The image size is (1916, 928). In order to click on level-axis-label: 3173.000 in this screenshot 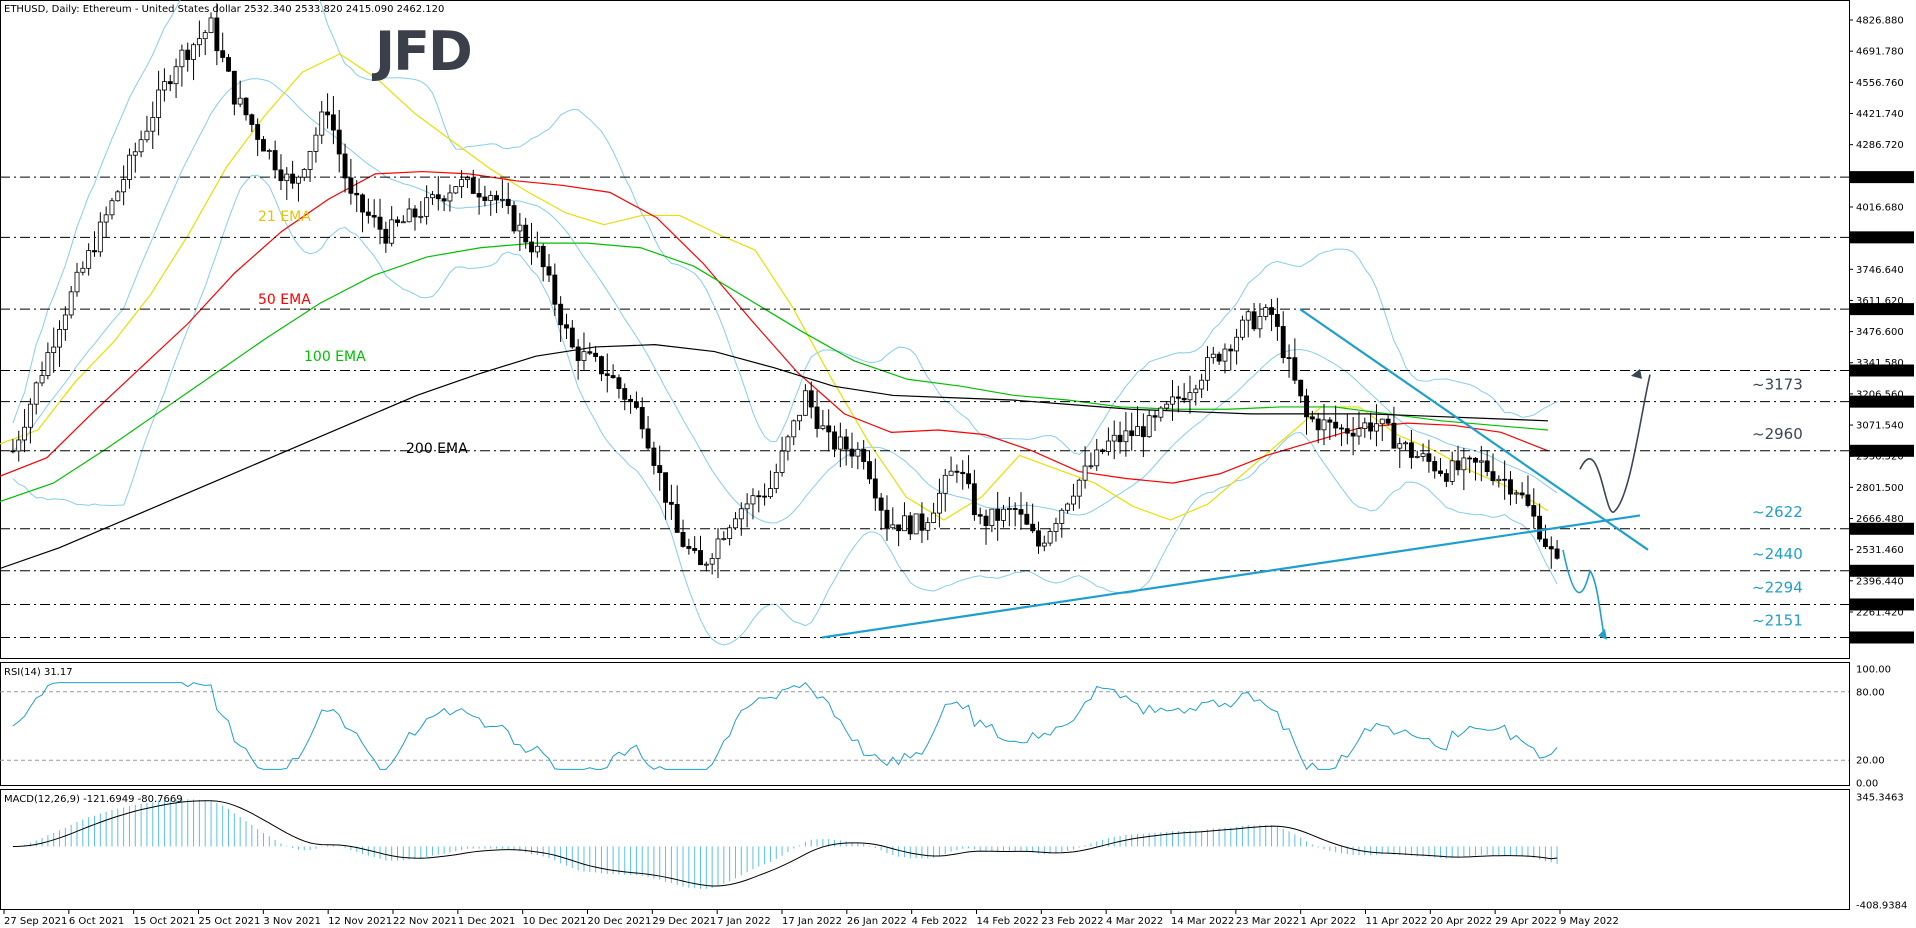, I will do `click(1878, 402)`.